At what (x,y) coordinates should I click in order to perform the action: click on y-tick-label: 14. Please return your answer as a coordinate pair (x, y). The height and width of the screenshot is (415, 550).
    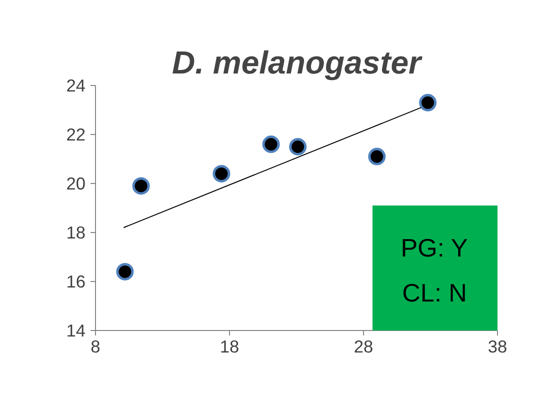
    Looking at the image, I should click on (76, 330).